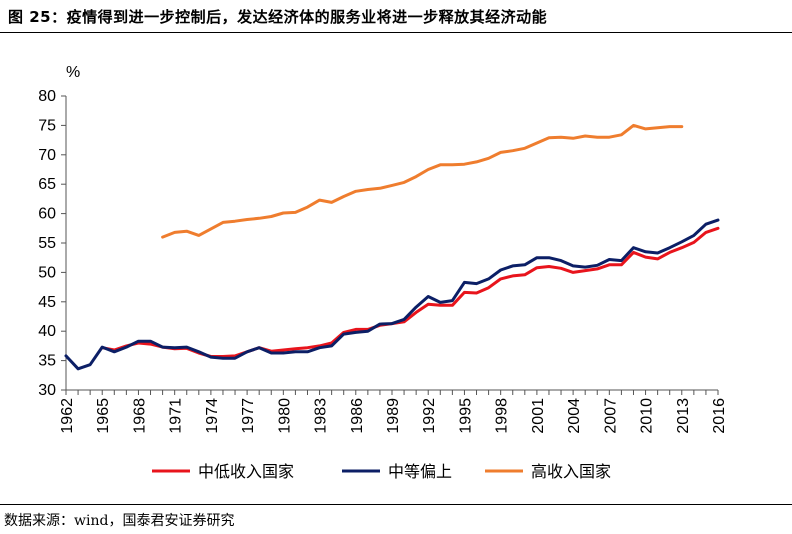 This screenshot has width=792, height=534. What do you see at coordinates (284, 416) in the screenshot?
I see `x-tick-label: 1980` at bounding box center [284, 416].